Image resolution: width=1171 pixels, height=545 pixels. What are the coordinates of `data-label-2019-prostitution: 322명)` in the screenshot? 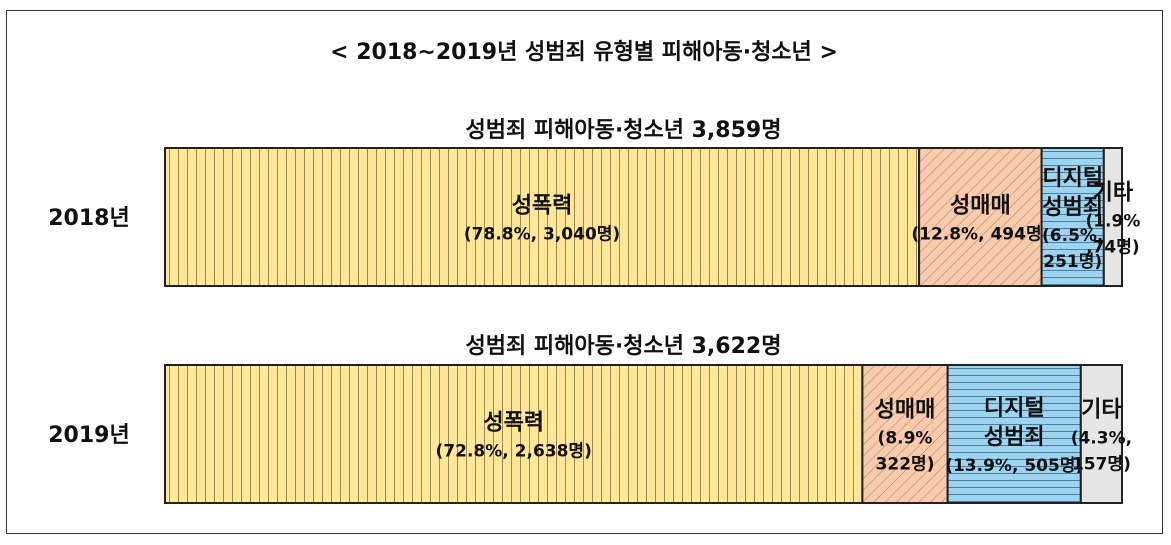 It's located at (905, 465).